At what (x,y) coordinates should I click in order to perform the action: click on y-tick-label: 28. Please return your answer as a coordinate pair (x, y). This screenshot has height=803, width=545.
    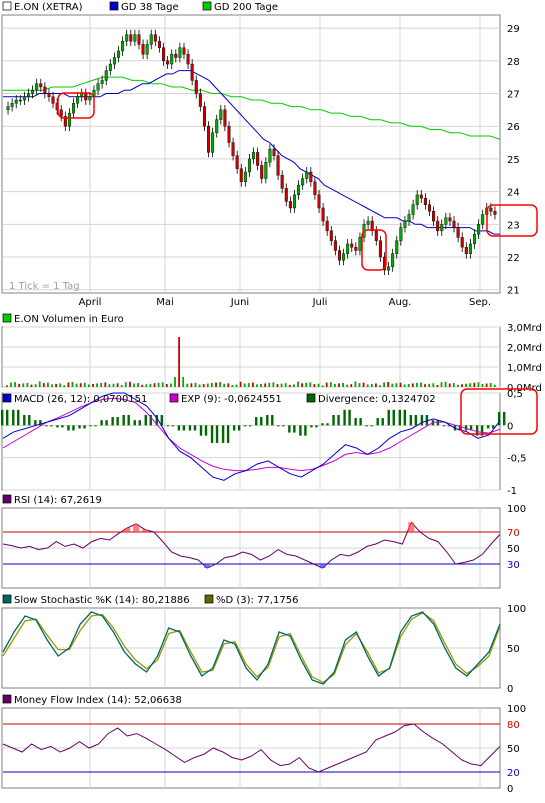
    Looking at the image, I should click on (513, 62).